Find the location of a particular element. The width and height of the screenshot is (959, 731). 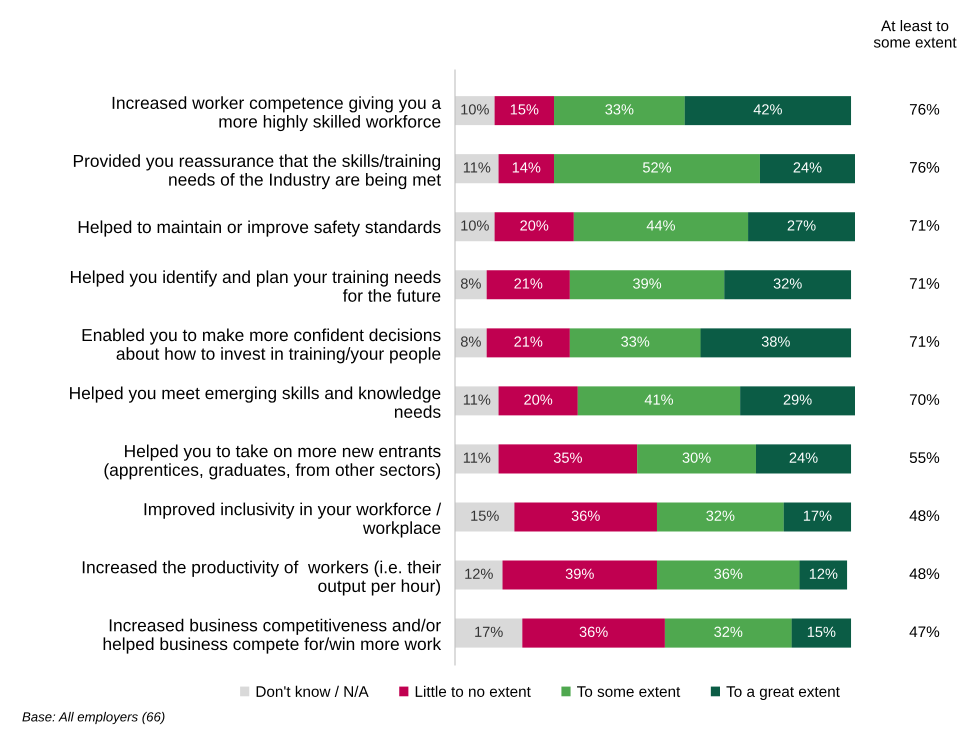

data-label: 17% is located at coordinates (818, 515).